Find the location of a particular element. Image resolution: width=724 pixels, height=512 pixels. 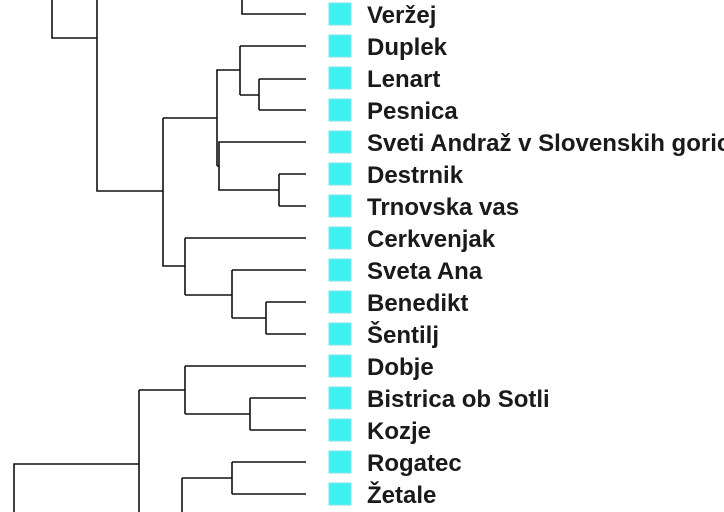

edge-subgroup-a1 is located at coordinates (201, 117).